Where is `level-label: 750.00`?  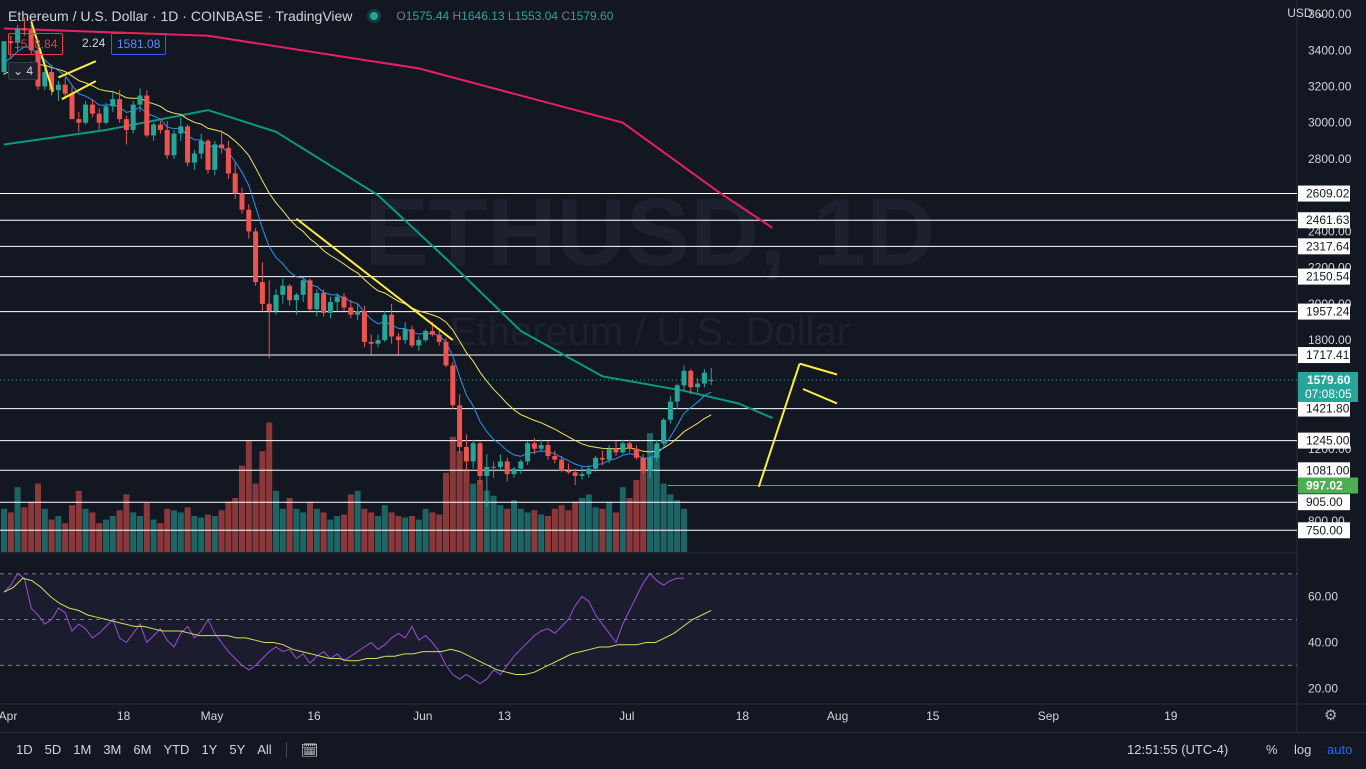 level-label: 750.00 is located at coordinates (1324, 530).